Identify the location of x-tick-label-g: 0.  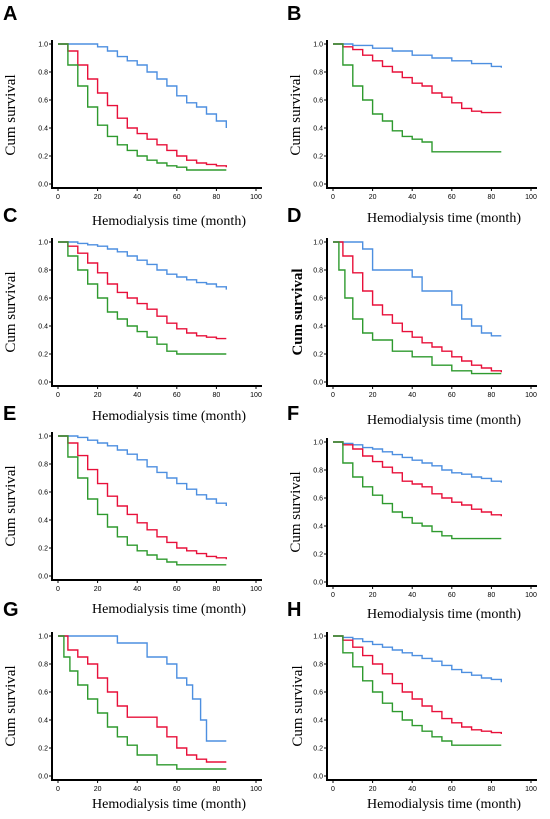
(58, 789).